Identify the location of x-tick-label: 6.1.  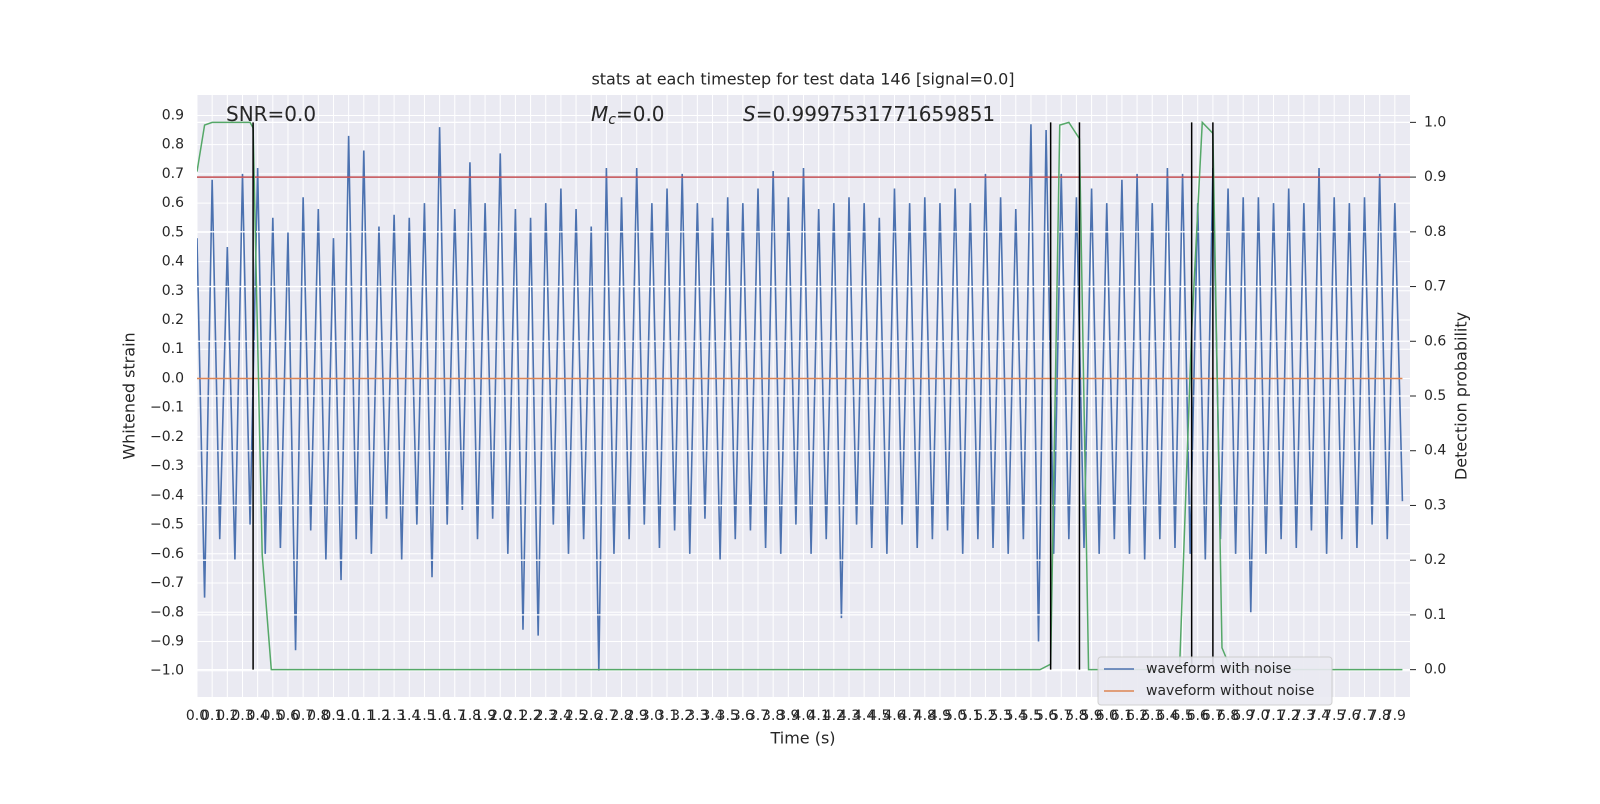
(1122, 716).